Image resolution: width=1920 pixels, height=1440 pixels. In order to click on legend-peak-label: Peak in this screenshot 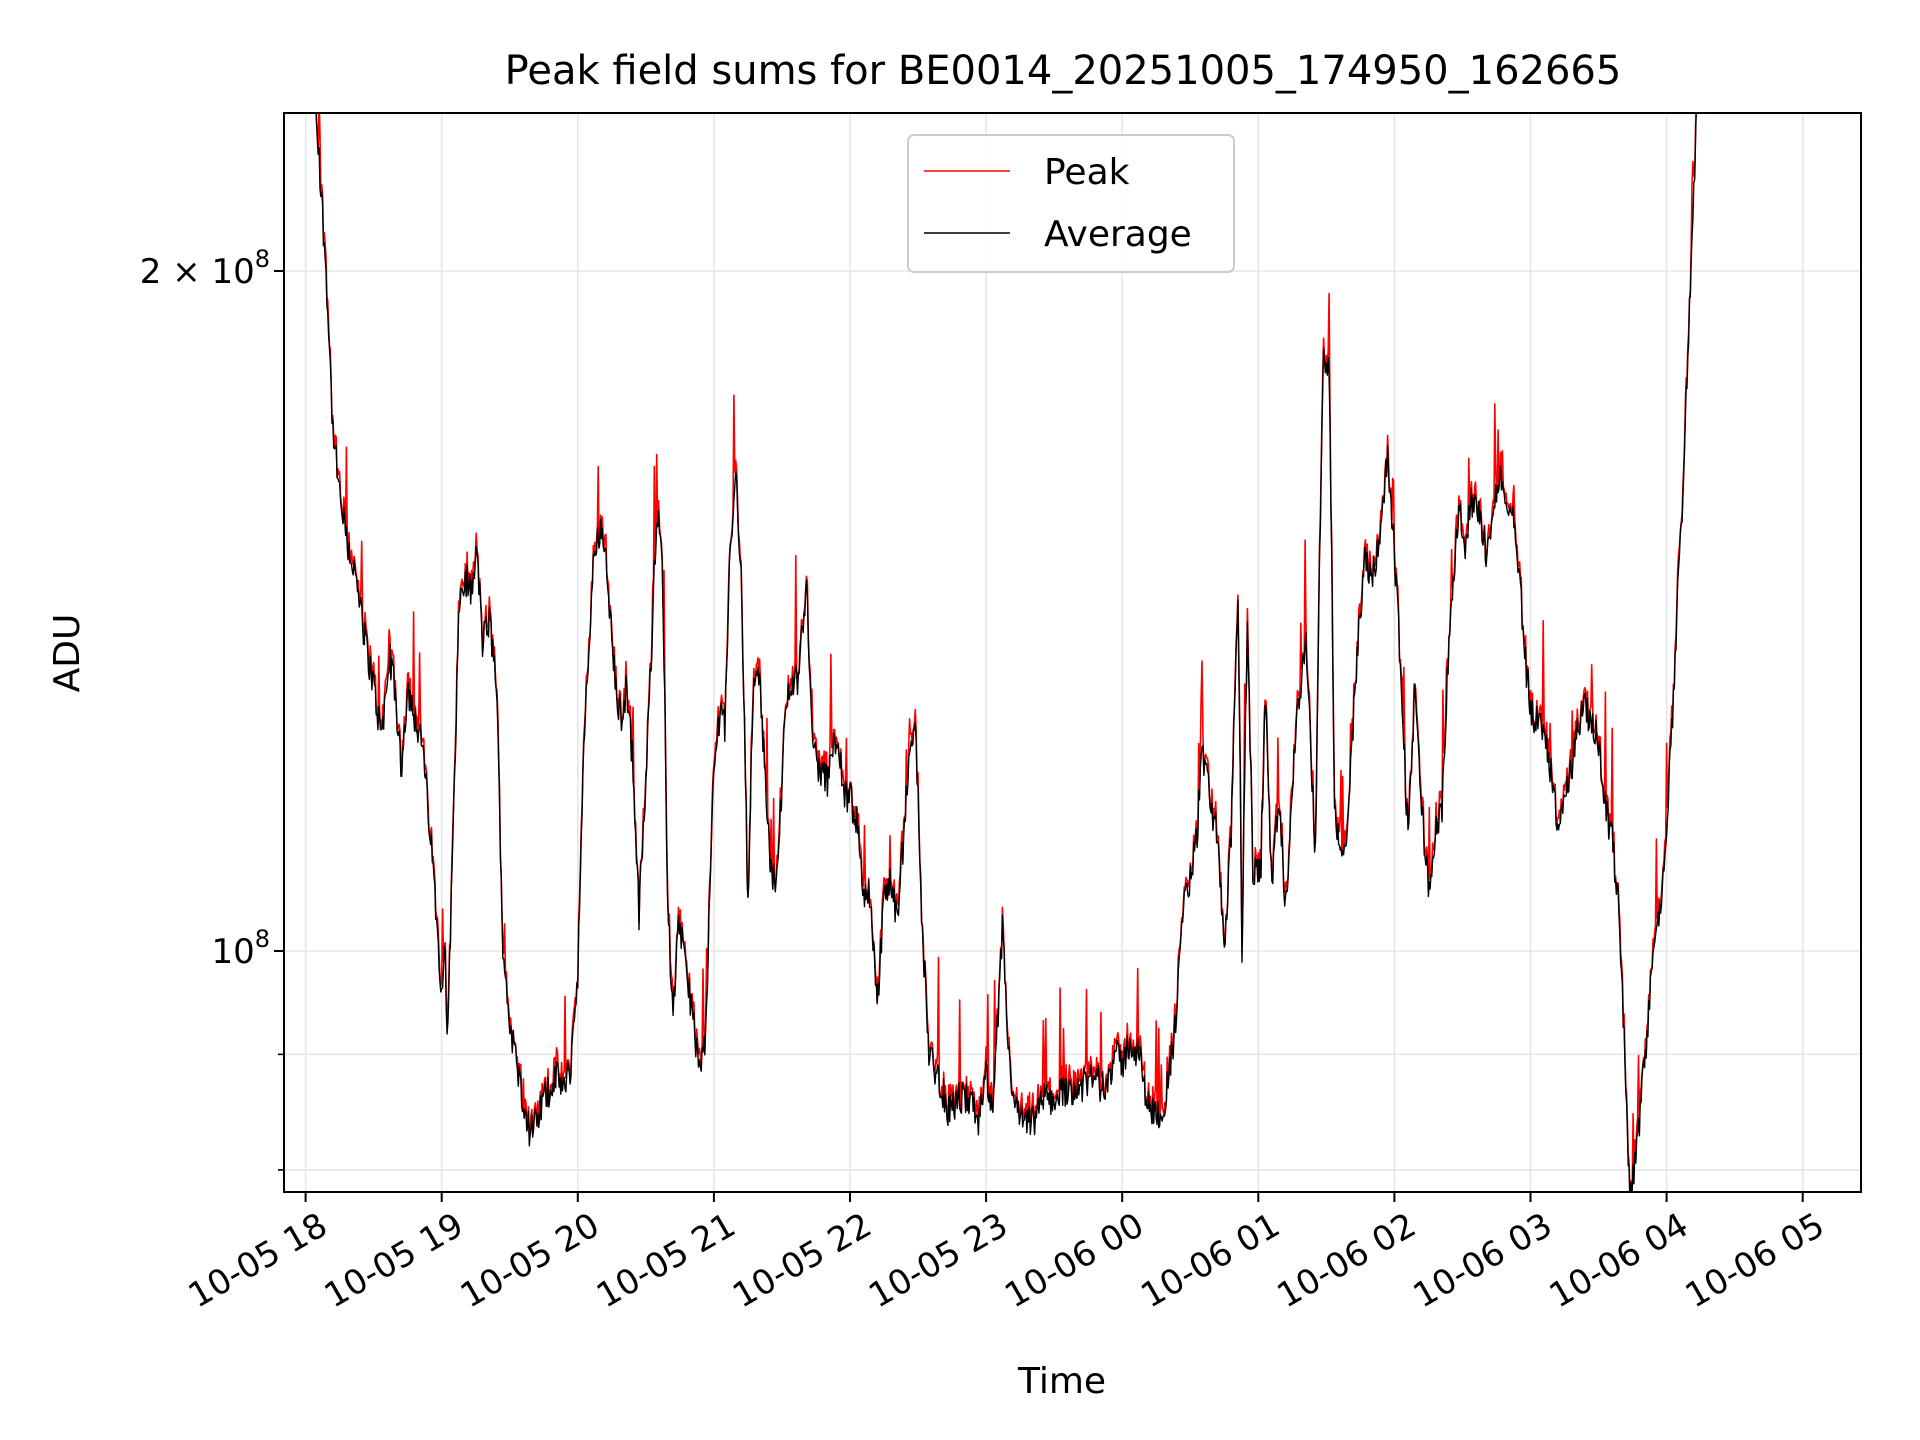, I will do `click(1087, 172)`.